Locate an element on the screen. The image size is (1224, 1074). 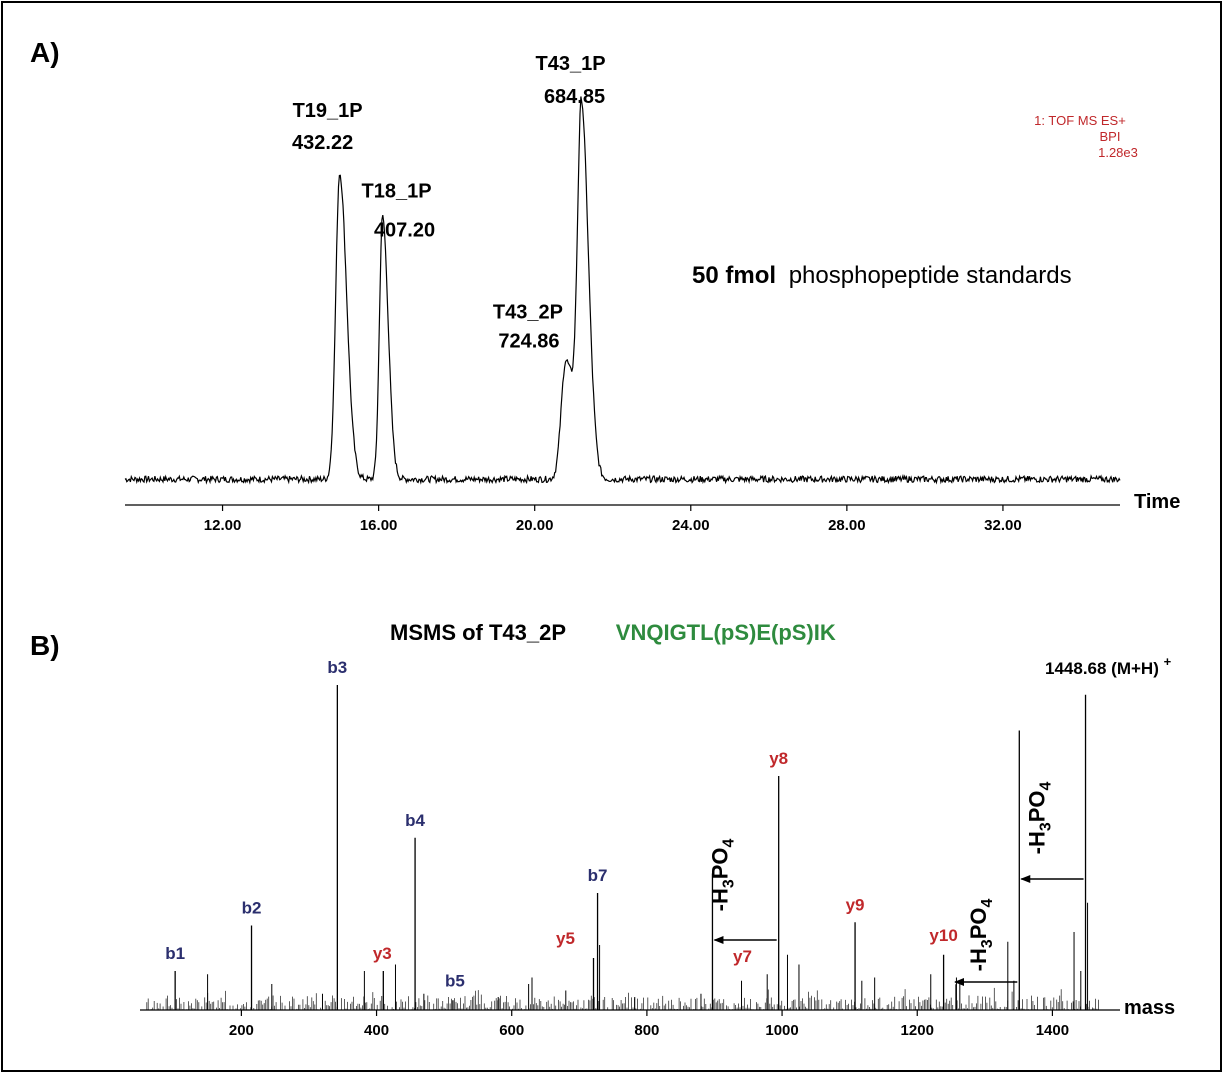
panel-a-tick-label: 12.00 is located at coordinates (223, 525).